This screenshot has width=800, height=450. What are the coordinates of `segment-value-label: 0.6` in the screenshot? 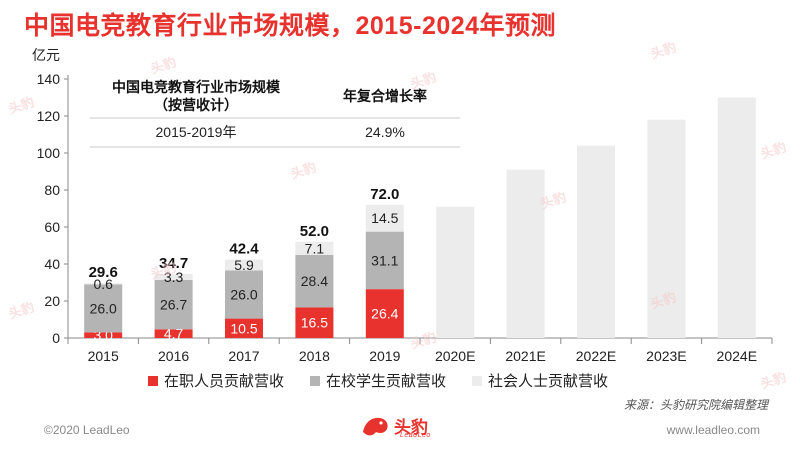 It's located at (103, 284).